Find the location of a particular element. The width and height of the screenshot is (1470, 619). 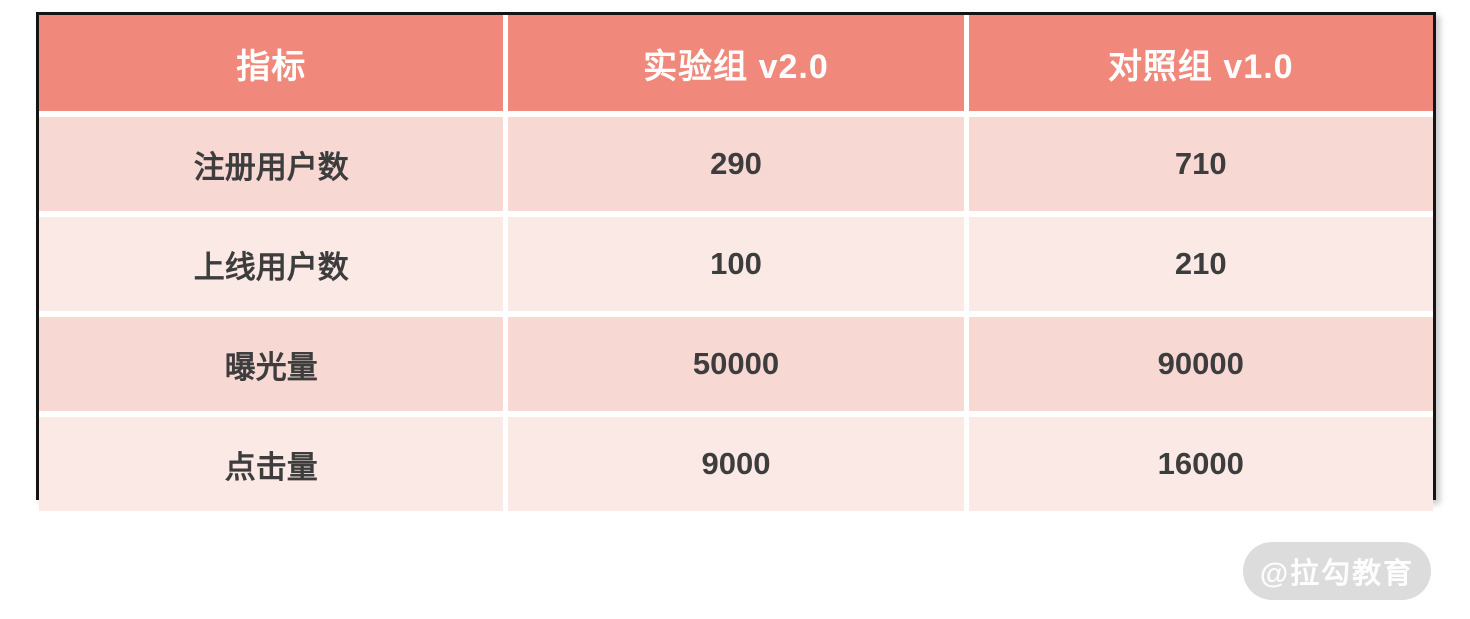

metric-label: 曝光量 is located at coordinates (274, 364).